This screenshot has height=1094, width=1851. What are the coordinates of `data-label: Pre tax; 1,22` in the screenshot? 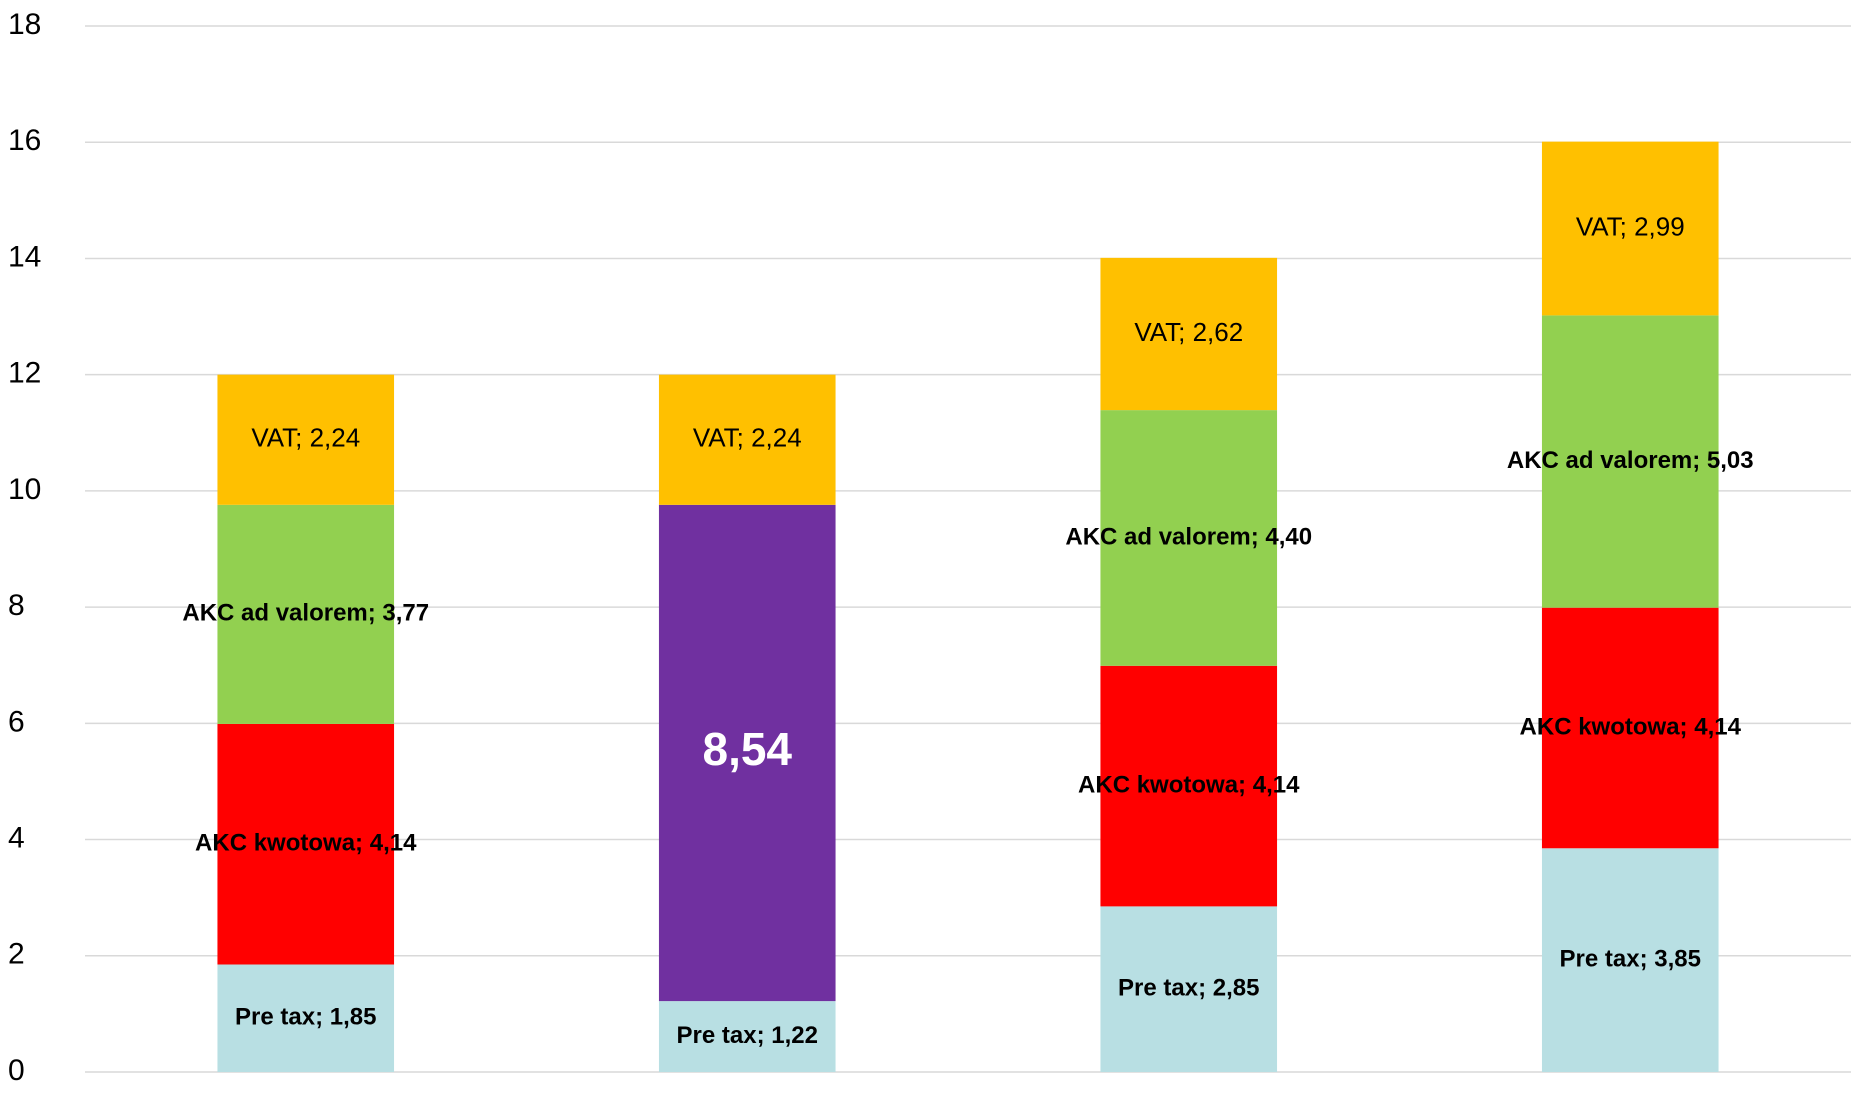 It's located at (747, 1035).